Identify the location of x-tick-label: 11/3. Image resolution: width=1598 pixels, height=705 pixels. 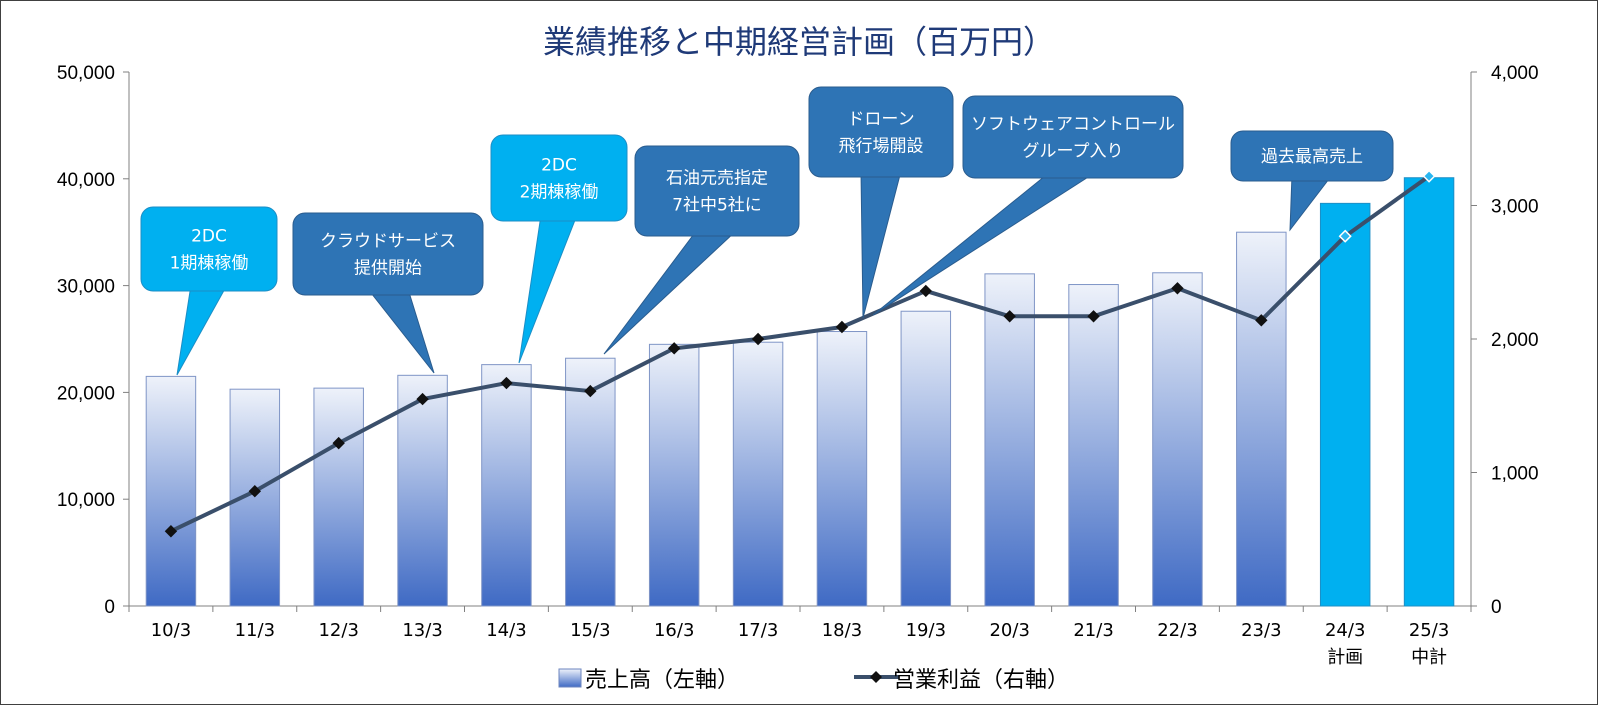
(255, 630).